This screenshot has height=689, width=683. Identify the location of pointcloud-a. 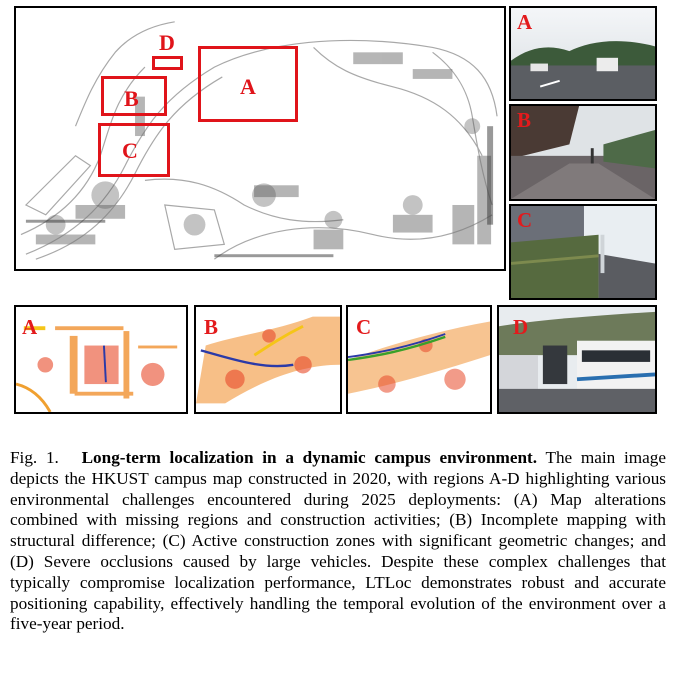
(101, 359).